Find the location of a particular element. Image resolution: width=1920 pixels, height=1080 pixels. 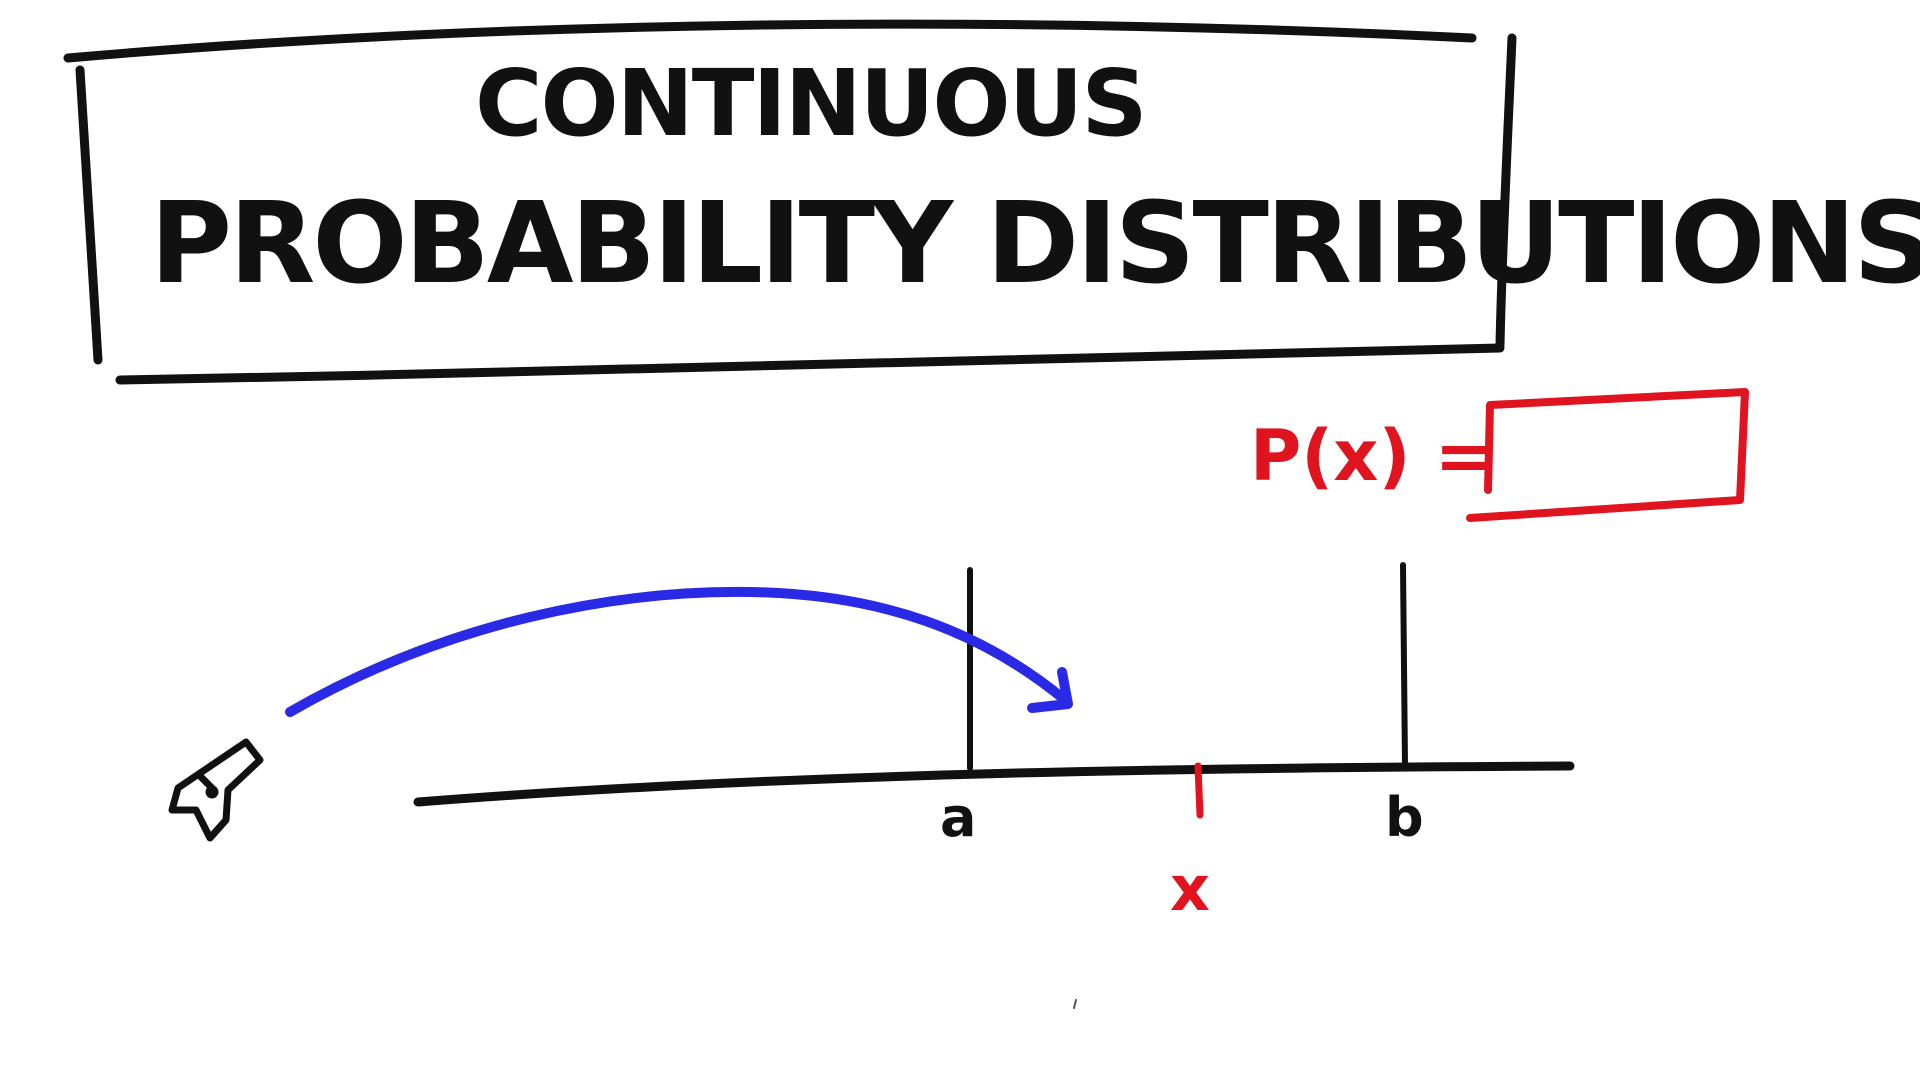

trajectory-arrow is located at coordinates (679, 651).